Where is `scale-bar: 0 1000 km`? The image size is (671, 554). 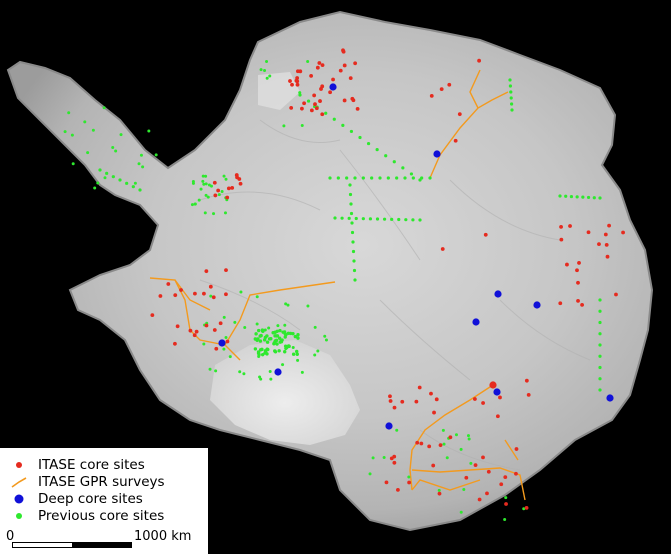
scale-bar: 0 1000 km is located at coordinates (104, 541).